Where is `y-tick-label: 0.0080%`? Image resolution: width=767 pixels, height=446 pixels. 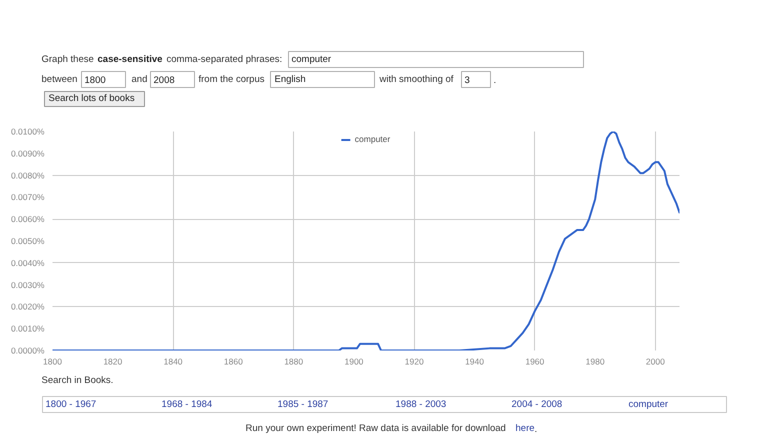 y-tick-label: 0.0080% is located at coordinates (27, 175).